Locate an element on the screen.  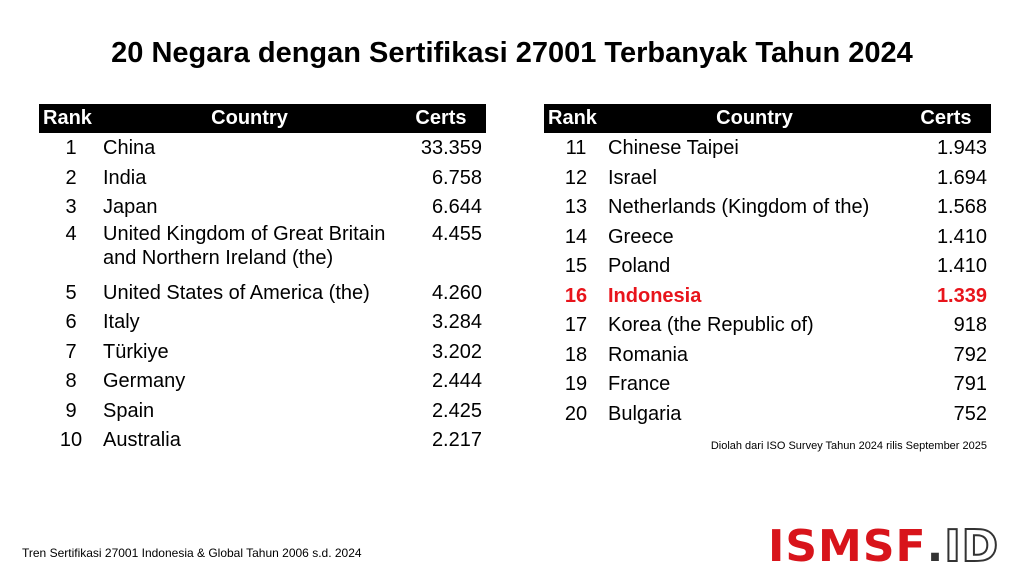
rank-cell: 14 is located at coordinates (576, 236).